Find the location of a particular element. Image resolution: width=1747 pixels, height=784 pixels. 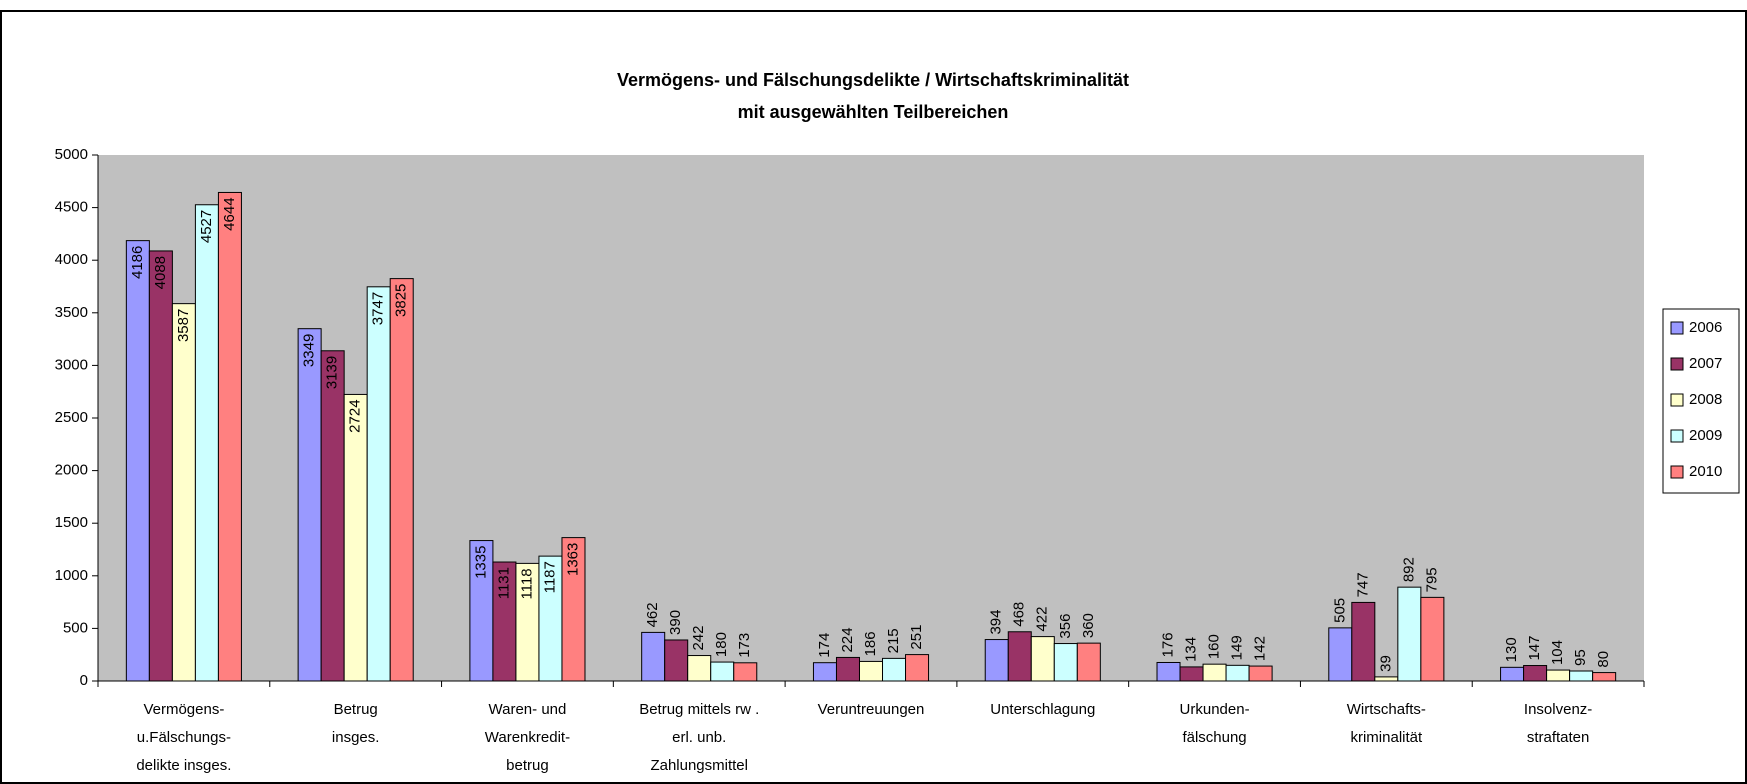

value-label: 4088 is located at coordinates (160, 272).